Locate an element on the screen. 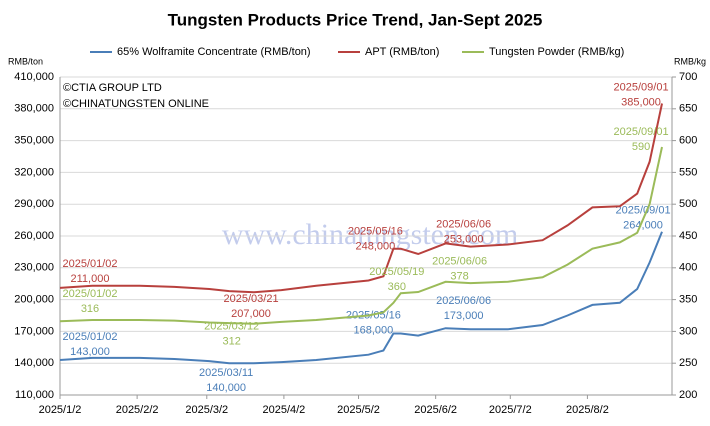 The height and width of the screenshot is (426, 710). y-axis-label: RMB/ton is located at coordinates (25, 61).